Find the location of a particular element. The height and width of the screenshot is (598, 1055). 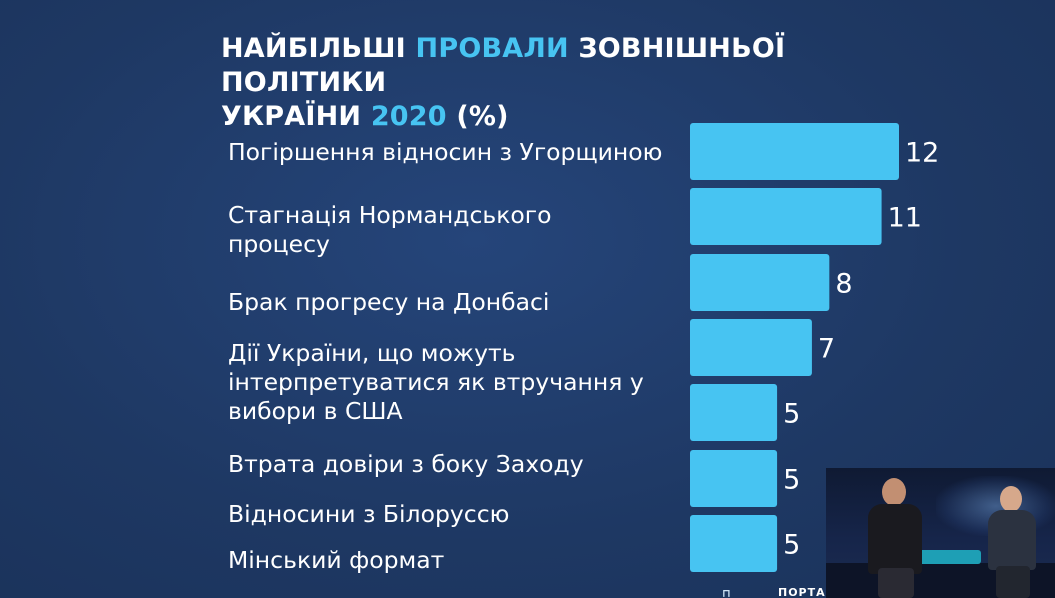

category-label-3-line-0: Дії України, що можуть is located at coordinates (372, 353).